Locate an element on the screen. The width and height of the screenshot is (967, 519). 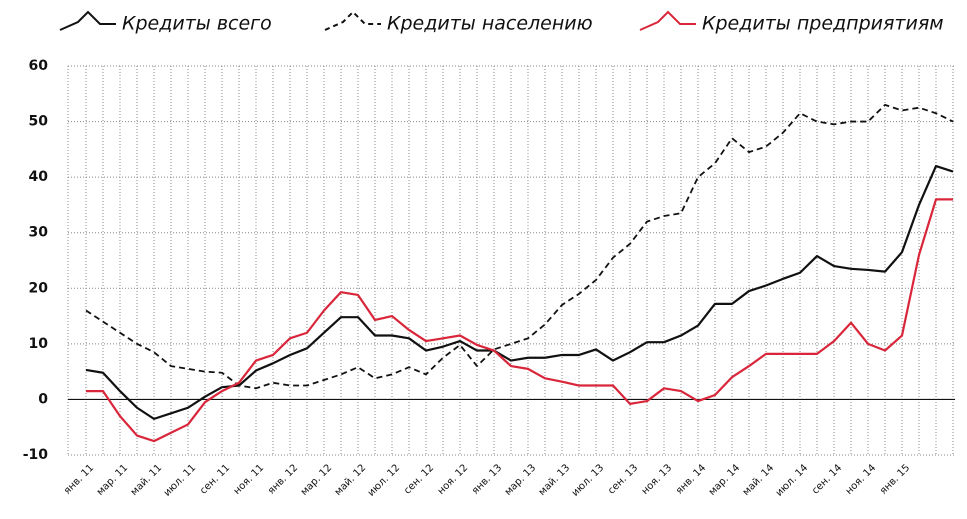
x-tick-label: сен. 13 is located at coordinates (623, 479).